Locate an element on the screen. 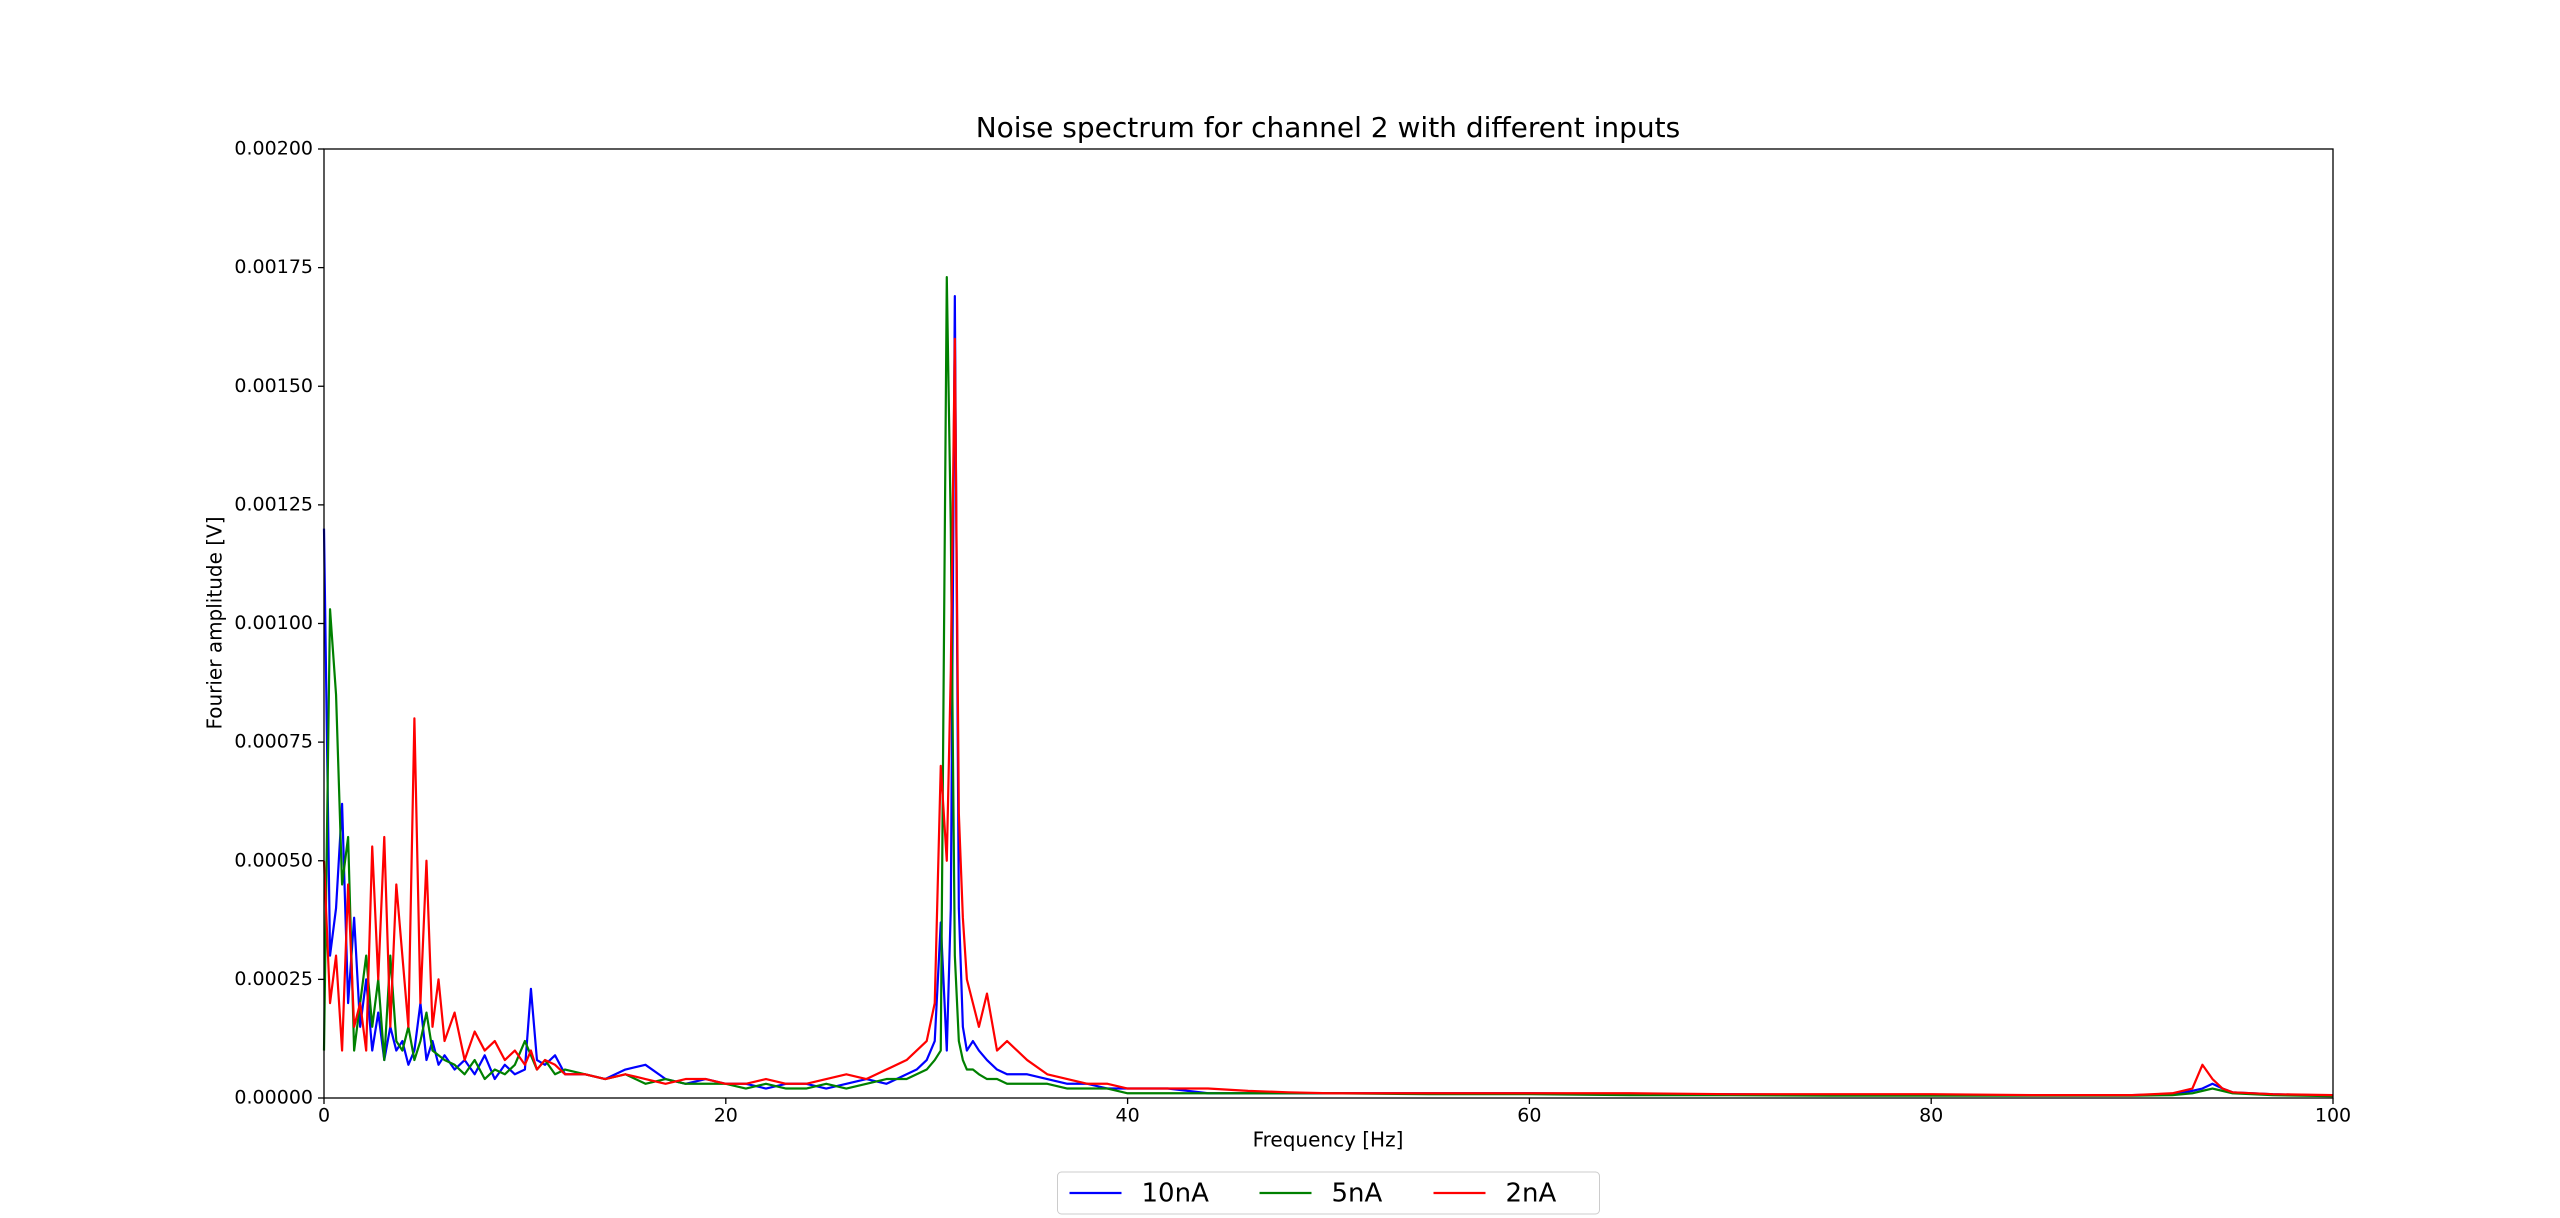 Image resolution: width=2560 pixels, height=1218 pixels. legend-box is located at coordinates (1328, 1193).